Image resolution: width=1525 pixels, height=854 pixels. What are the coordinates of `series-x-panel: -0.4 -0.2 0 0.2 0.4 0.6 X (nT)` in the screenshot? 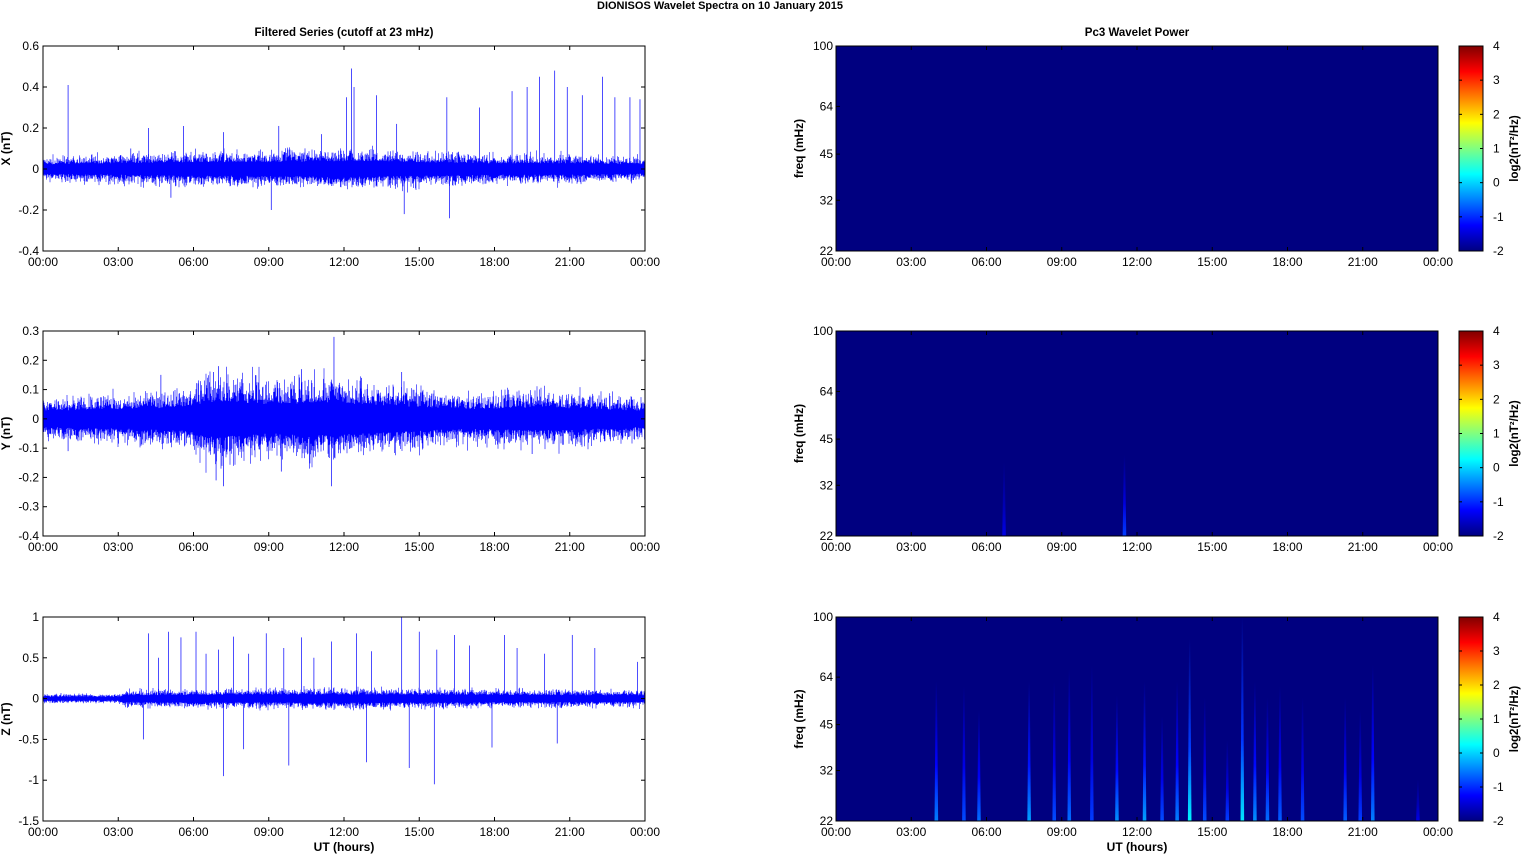 It's located at (323, 148).